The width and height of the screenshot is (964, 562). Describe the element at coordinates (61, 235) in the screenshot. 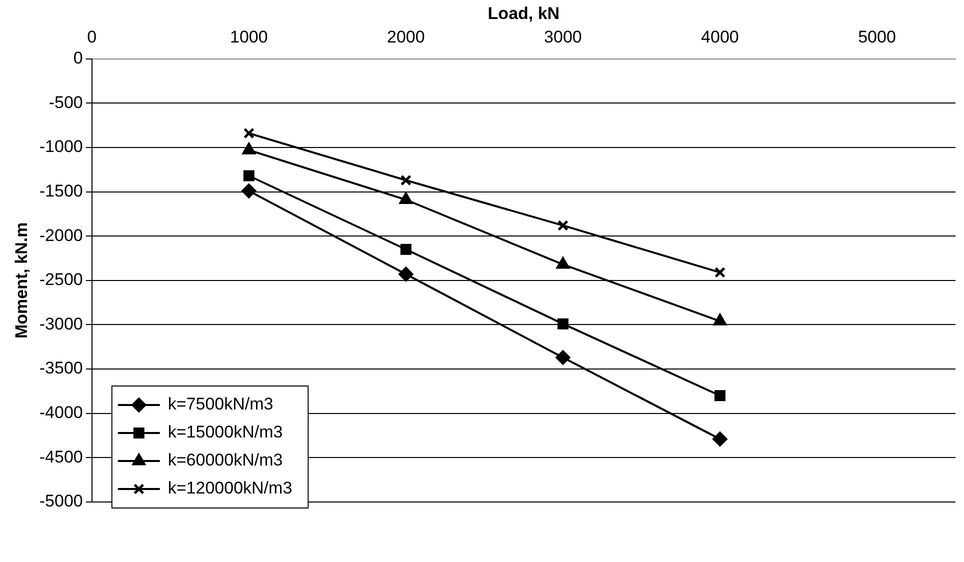

I see `y-tick-label: -2000` at that location.